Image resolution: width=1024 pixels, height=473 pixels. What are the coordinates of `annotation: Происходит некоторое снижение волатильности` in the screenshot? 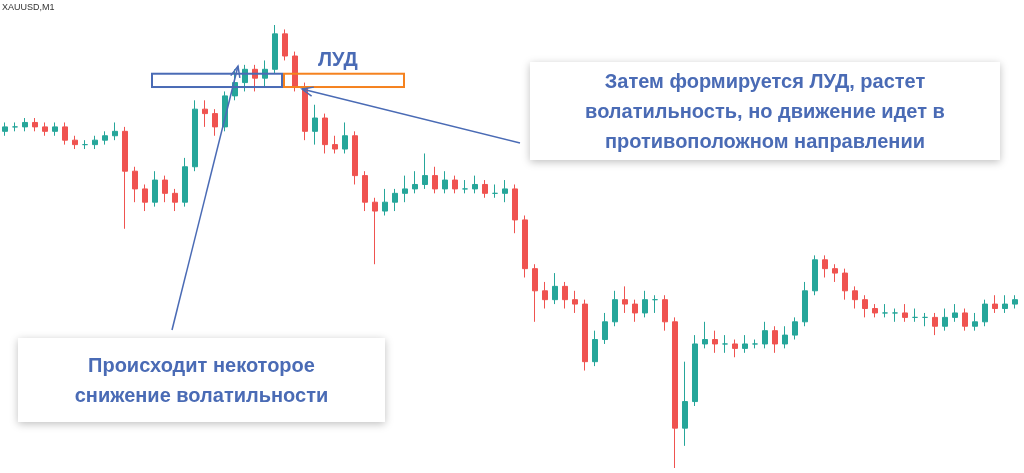 It's located at (201, 380).